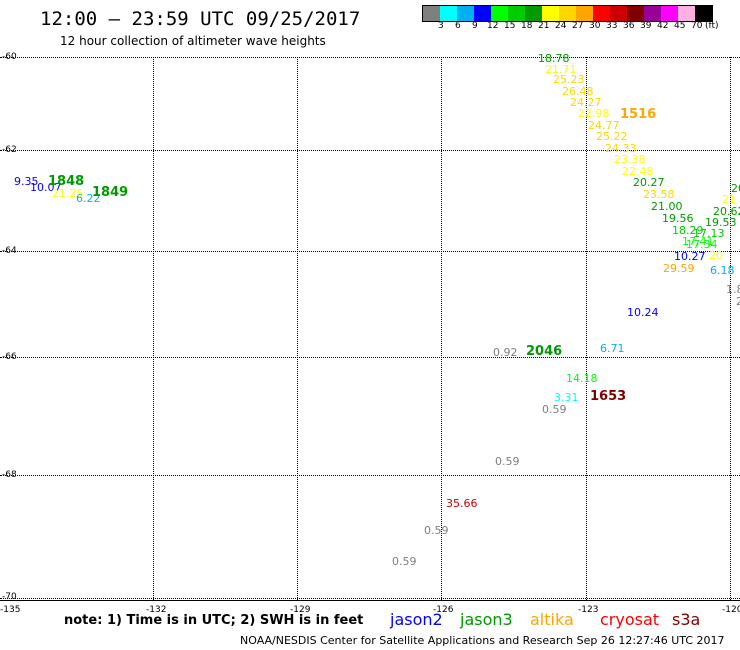 Image resolution: width=740 pixels, height=650 pixels. I want to click on wave-height-label: 1.8, so click(733, 289).